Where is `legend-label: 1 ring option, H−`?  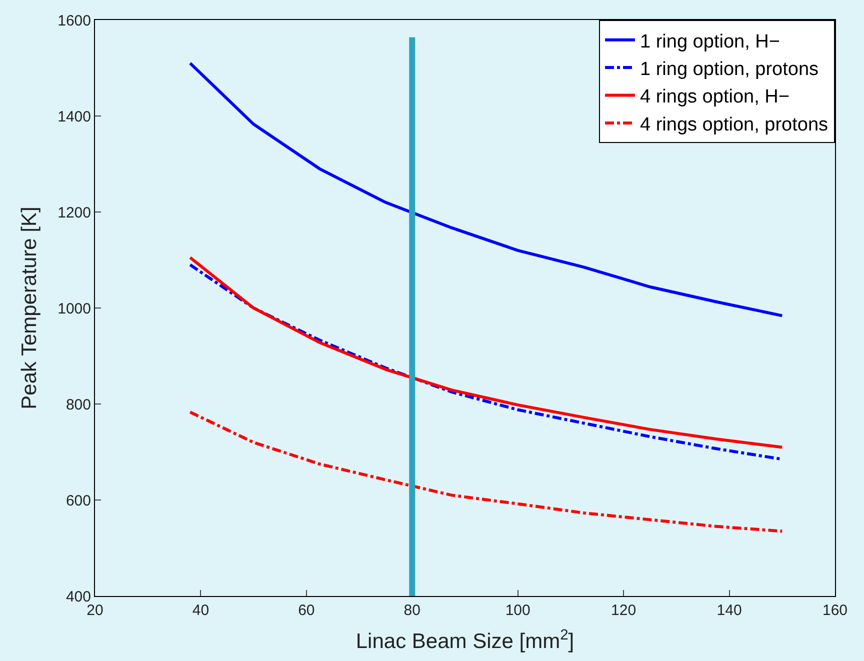 legend-label: 1 ring option, H− is located at coordinates (710, 41).